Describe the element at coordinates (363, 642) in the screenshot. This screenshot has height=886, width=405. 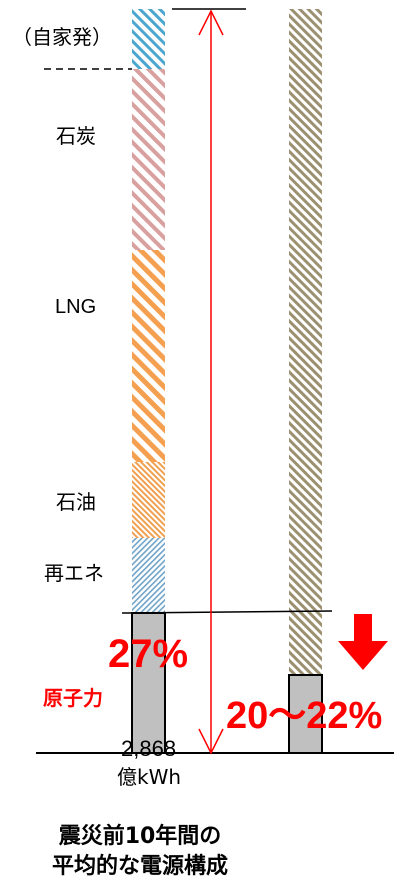
I see `decrease-arrow-icon` at that location.